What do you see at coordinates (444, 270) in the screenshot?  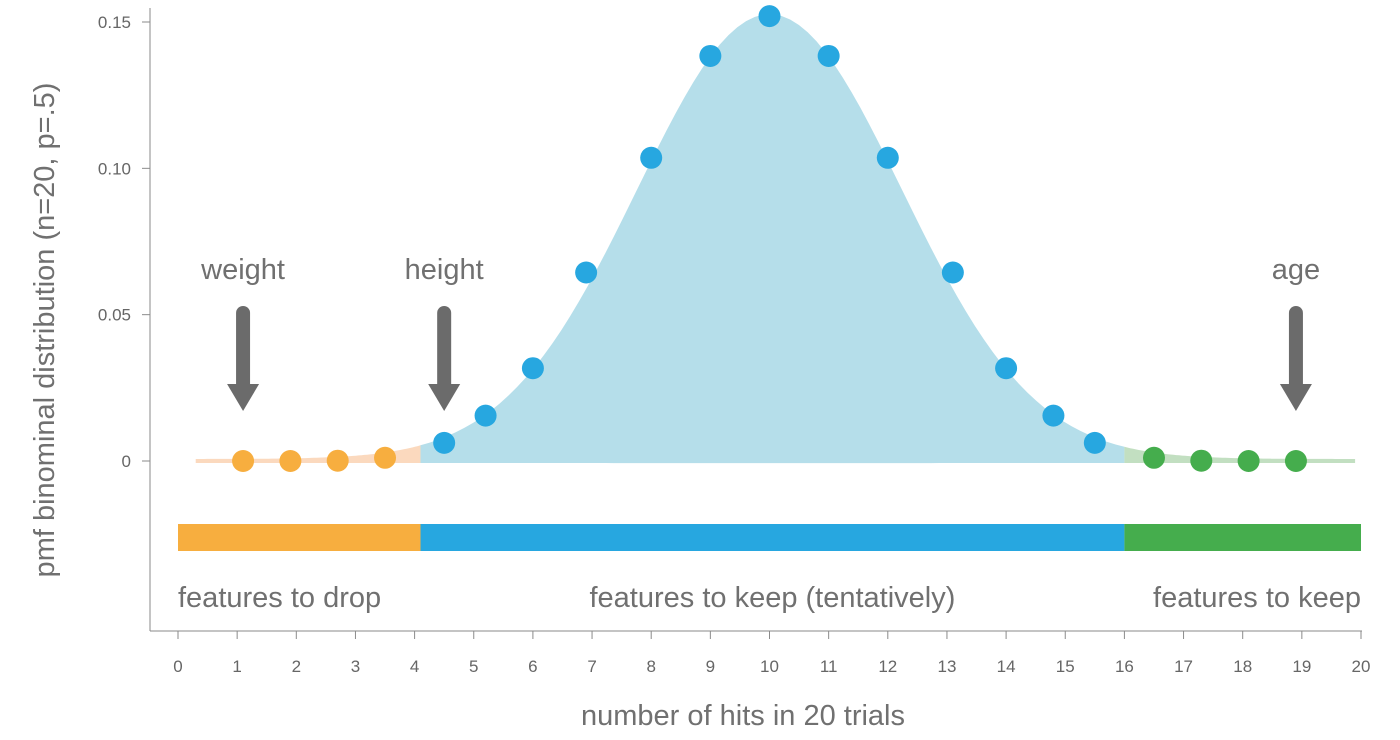 I see `annotation-label: height` at bounding box center [444, 270].